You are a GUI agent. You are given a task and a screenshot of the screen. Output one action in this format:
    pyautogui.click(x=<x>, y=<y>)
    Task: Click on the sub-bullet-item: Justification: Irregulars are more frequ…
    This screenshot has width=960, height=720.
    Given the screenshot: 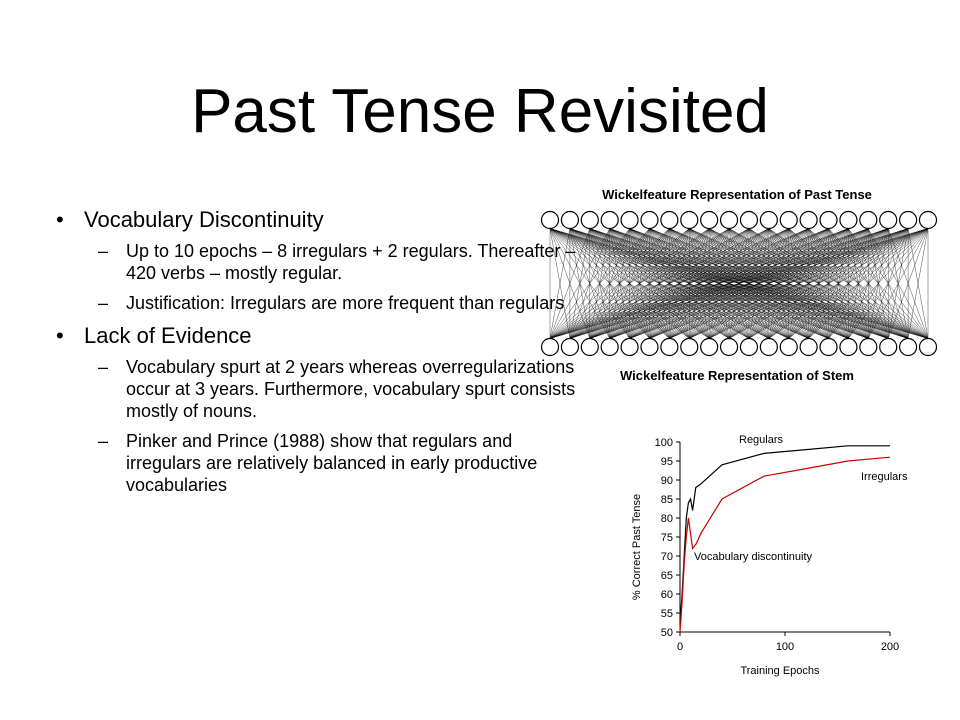 What is the action you would take?
    pyautogui.click(x=330, y=303)
    